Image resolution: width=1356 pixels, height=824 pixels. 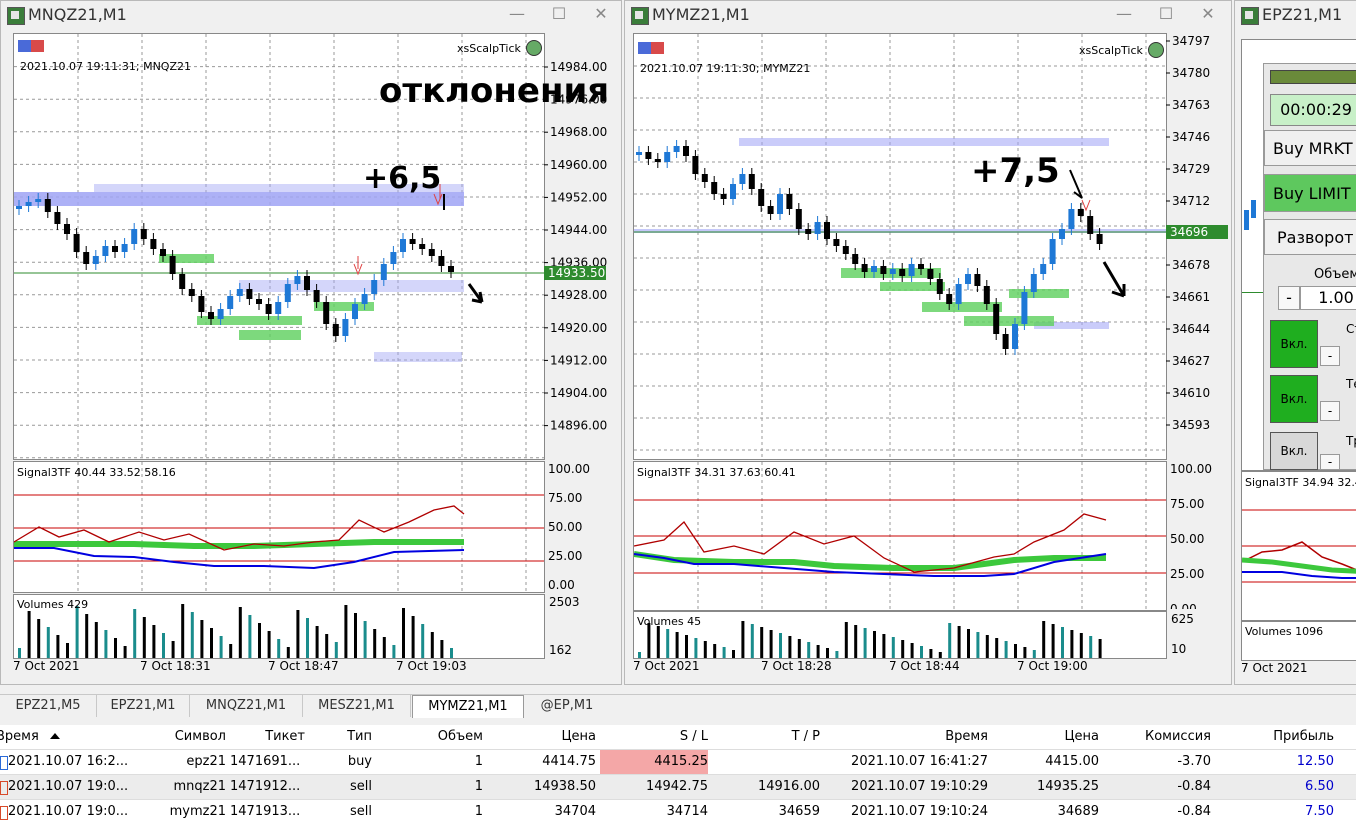 What do you see at coordinates (143, 706) in the screenshot?
I see `tab-epz21-m1: EPZ21,M1` at bounding box center [143, 706].